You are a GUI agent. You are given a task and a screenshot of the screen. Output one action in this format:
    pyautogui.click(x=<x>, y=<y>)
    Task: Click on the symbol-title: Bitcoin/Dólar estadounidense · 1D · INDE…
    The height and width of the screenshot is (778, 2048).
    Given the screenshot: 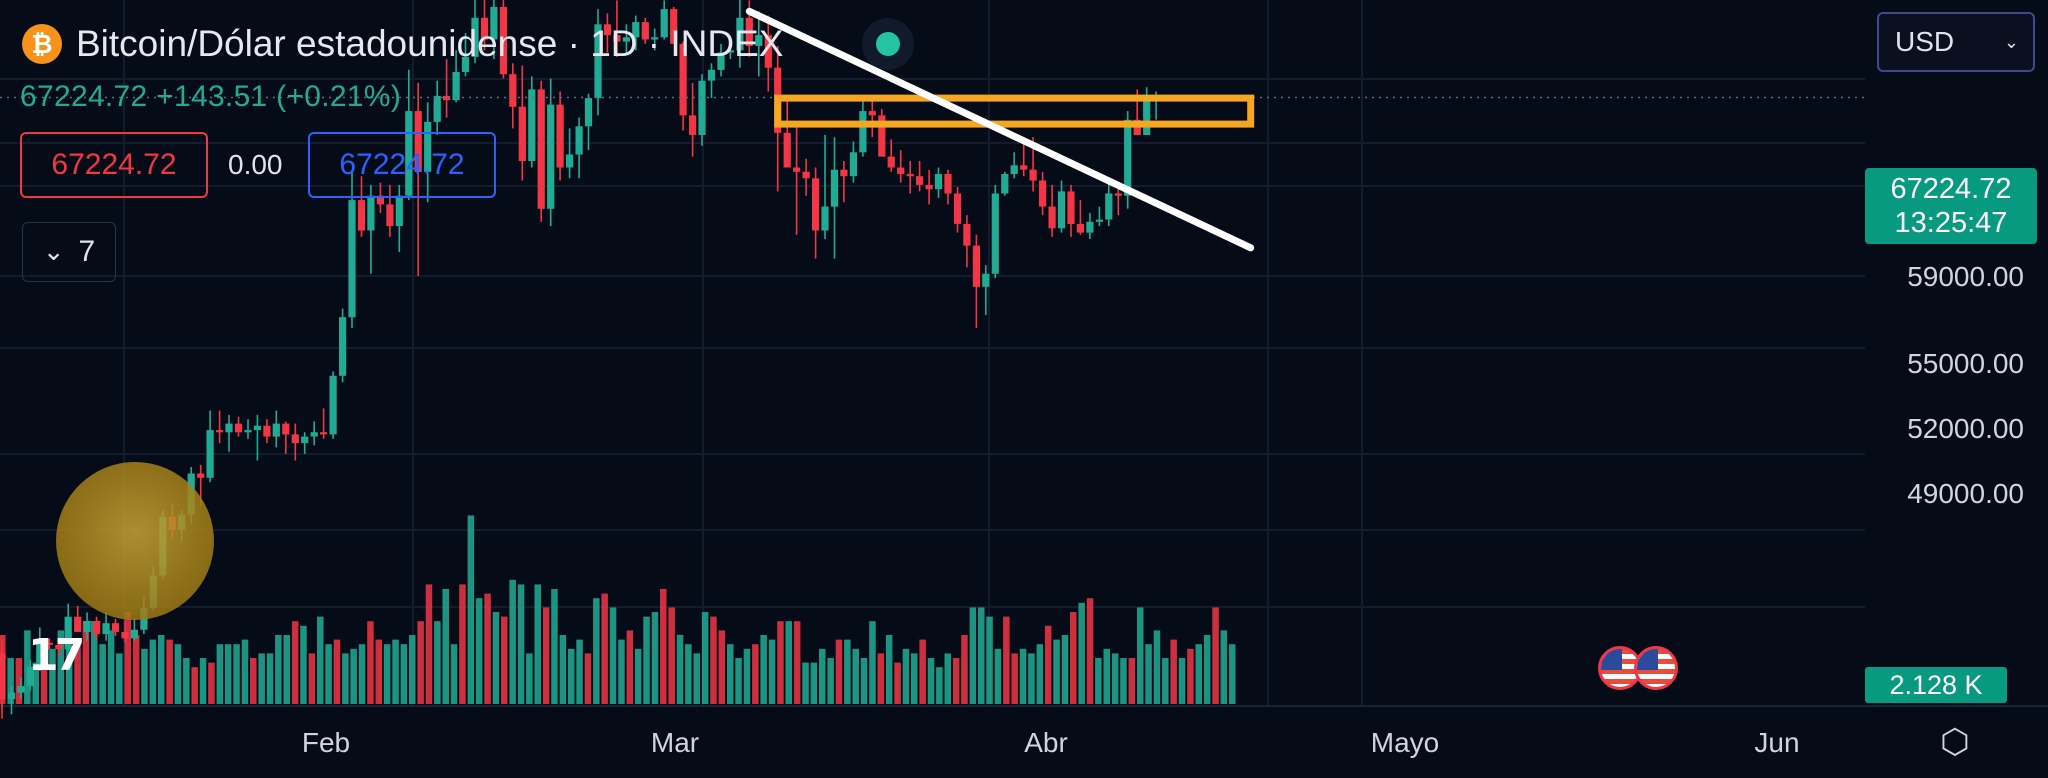 What is the action you would take?
    pyautogui.click(x=430, y=43)
    